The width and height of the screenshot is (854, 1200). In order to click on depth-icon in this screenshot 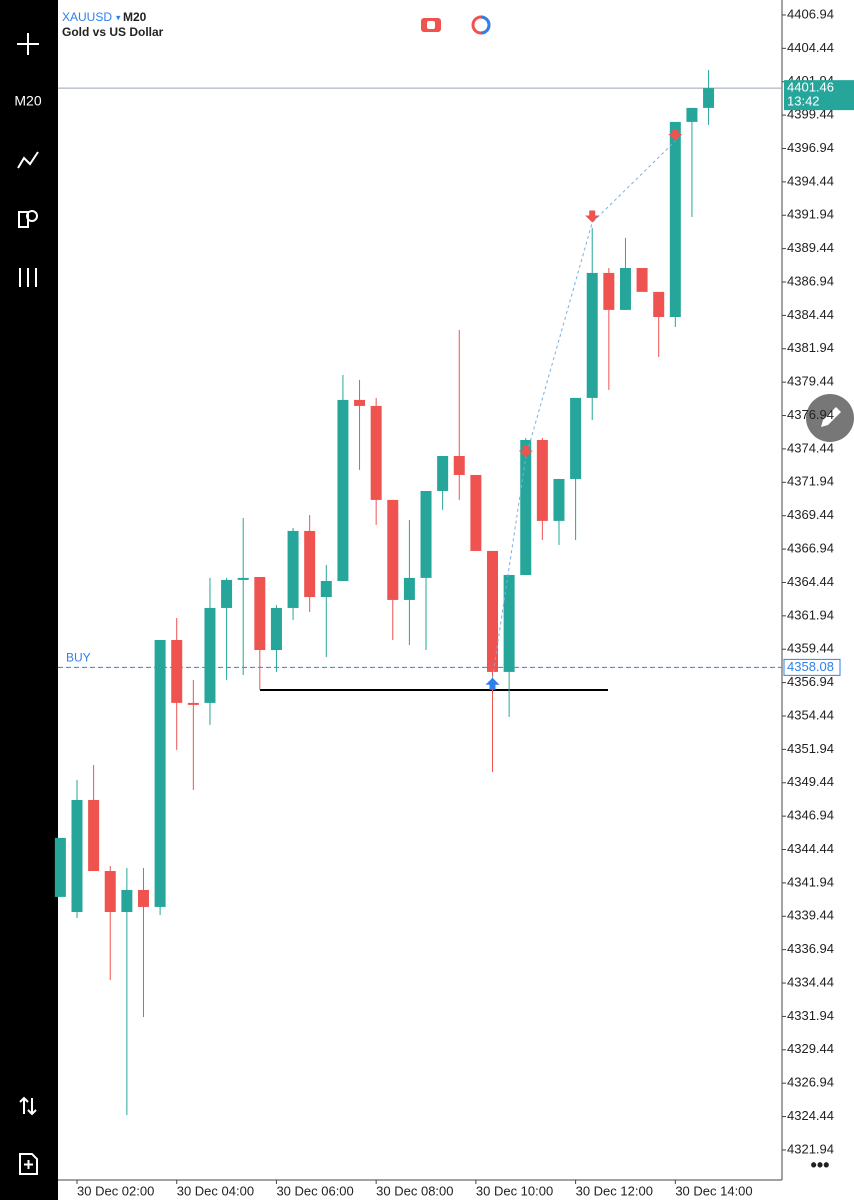, I will do `click(481, 25)`.